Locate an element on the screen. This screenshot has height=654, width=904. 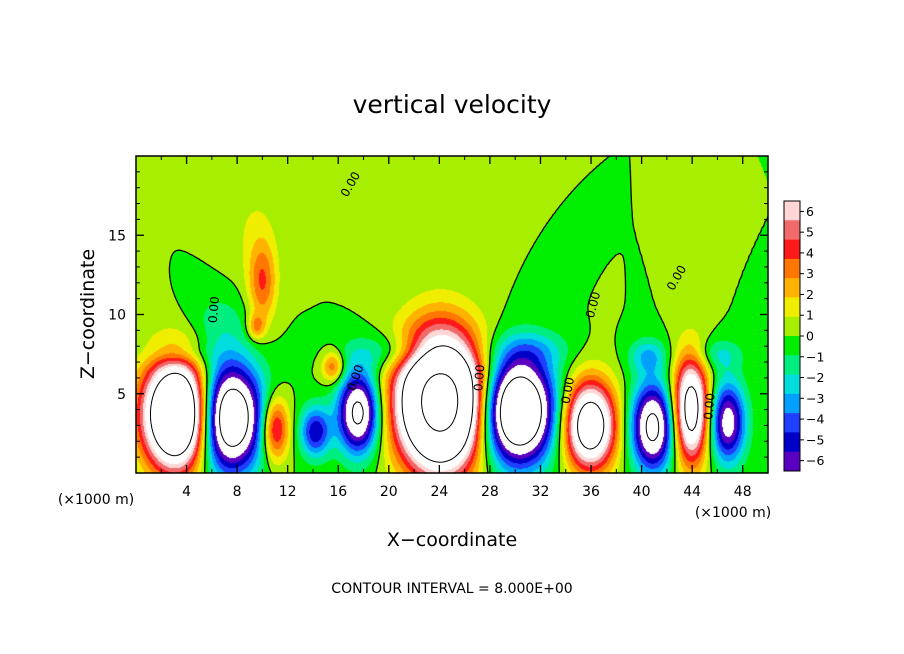
colorbar-label: −5 is located at coordinates (815, 439).